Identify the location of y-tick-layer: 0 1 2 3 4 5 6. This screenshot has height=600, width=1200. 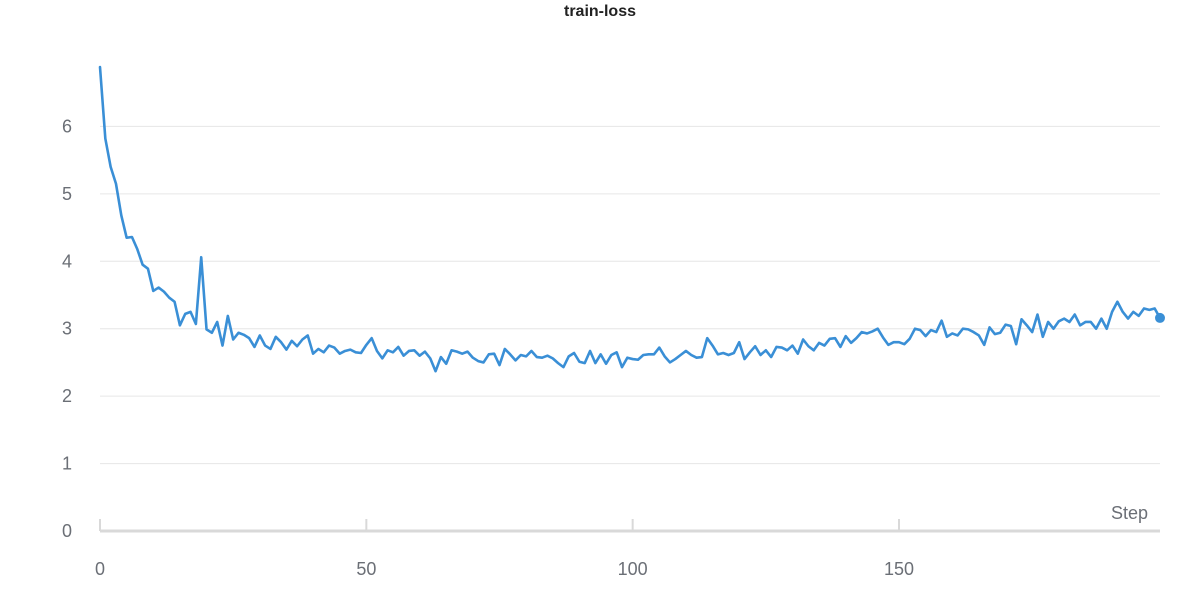
(67, 328).